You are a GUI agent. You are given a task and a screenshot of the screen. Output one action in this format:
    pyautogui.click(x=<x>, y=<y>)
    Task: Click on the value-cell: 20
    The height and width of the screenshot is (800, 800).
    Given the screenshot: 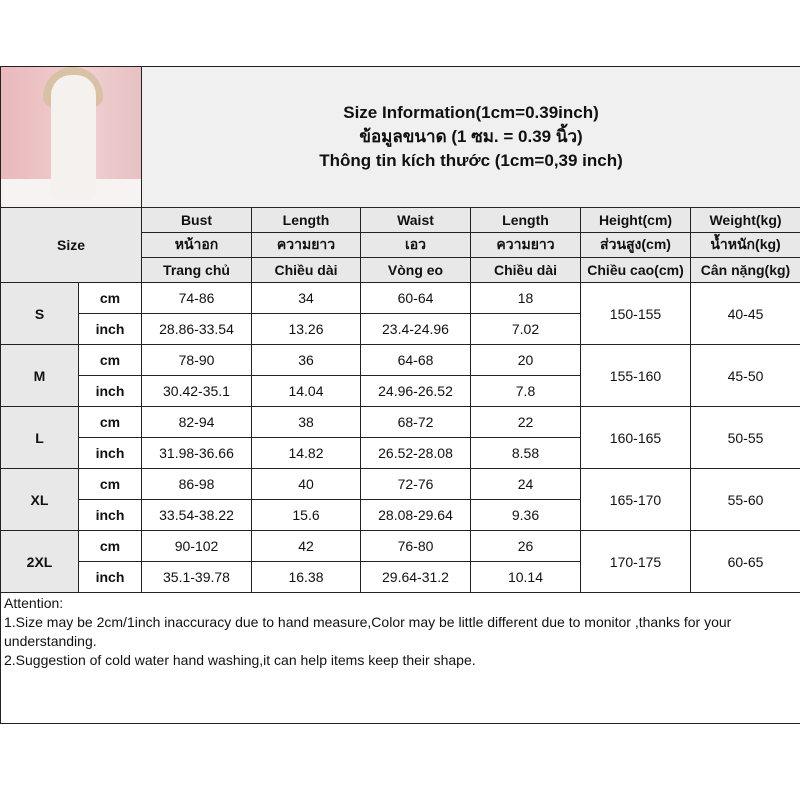 What is the action you would take?
    pyautogui.click(x=525, y=360)
    